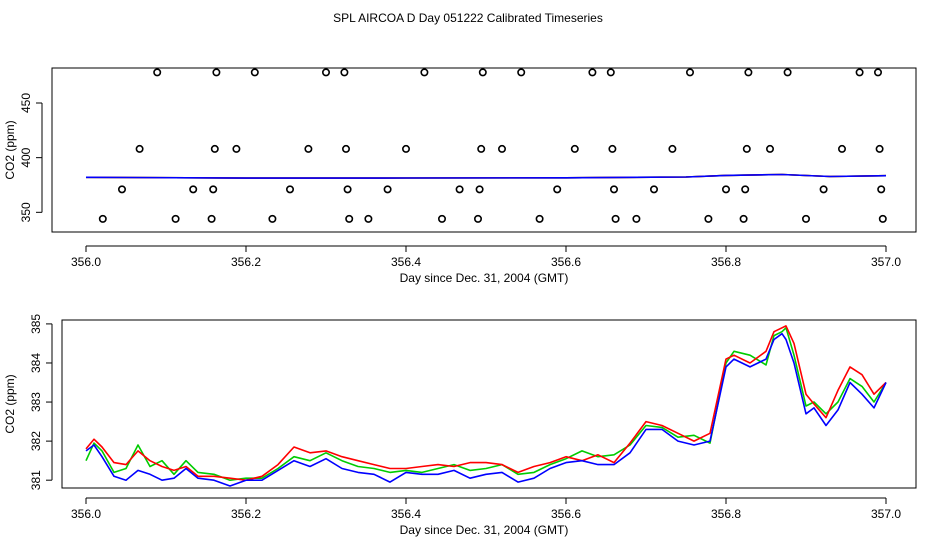 The height and width of the screenshot is (545, 936). What do you see at coordinates (406, 262) in the screenshot?
I see `top-x-tick-label: 356.4` at bounding box center [406, 262].